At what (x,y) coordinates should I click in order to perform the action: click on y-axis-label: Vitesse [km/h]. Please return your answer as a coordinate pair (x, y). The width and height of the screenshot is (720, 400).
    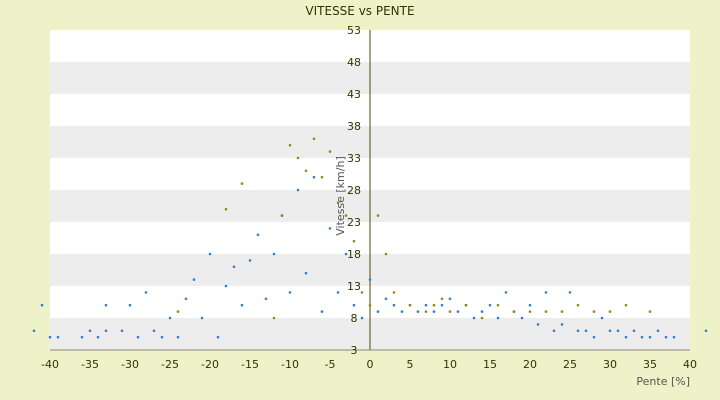
    Looking at the image, I should click on (340, 196).